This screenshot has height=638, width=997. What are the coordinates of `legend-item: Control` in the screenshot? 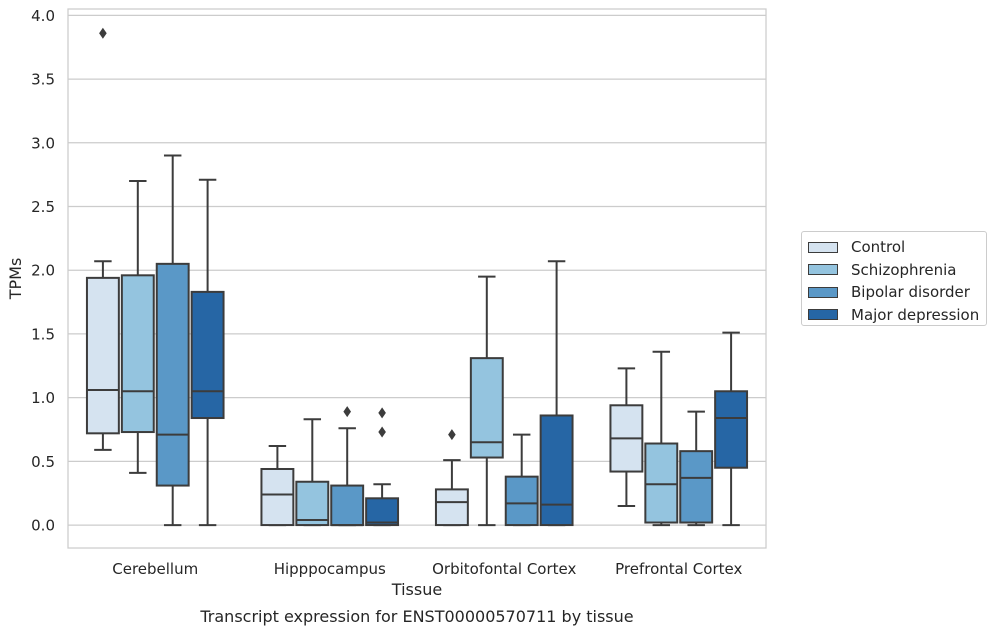 It's located at (897, 247).